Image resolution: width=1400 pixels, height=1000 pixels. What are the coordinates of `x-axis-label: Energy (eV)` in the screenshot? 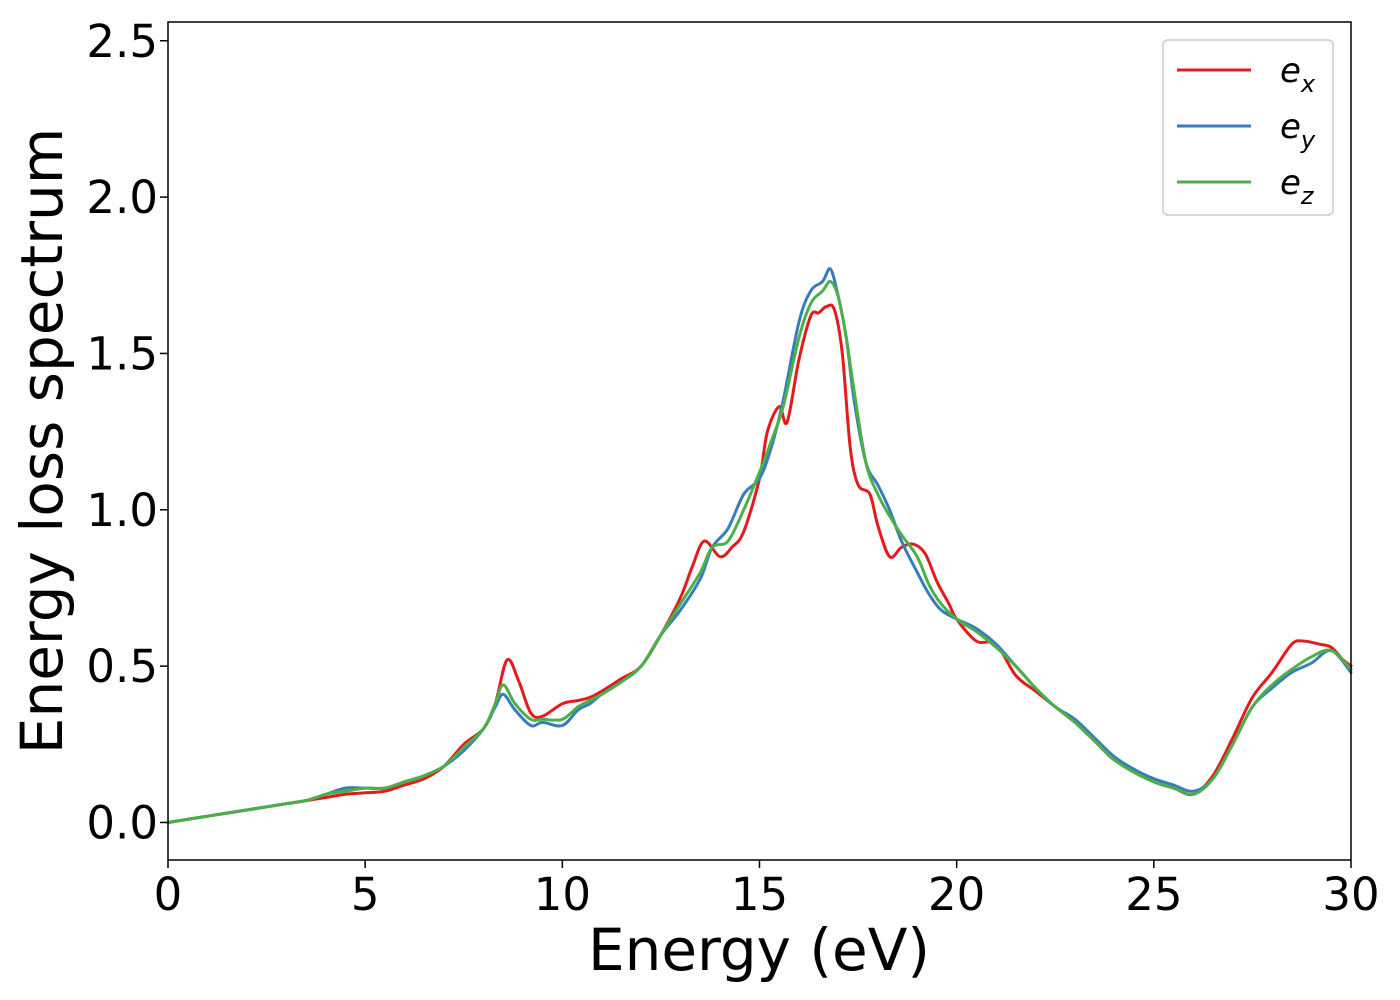 It's located at (759, 950).